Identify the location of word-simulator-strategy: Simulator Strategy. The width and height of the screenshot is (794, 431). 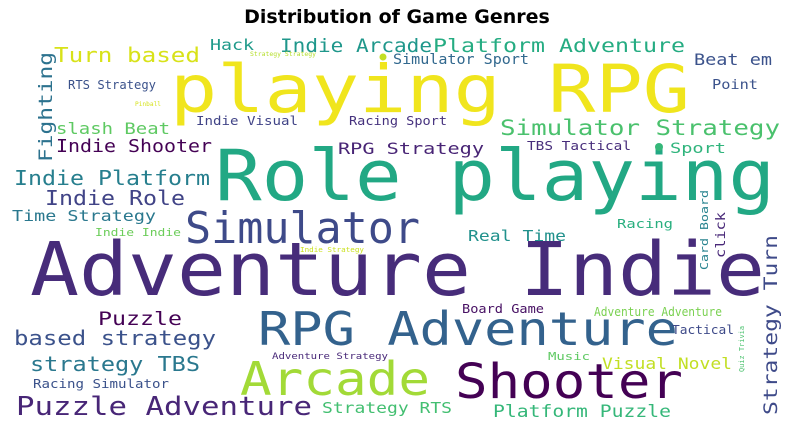
(640, 128).